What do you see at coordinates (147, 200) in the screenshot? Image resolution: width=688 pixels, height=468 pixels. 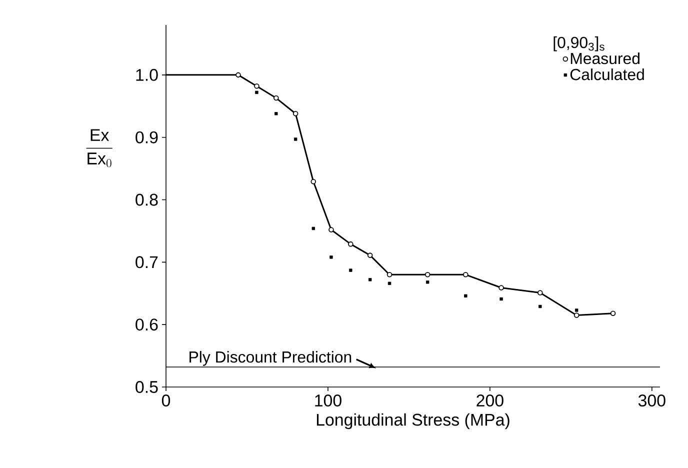 I see `y-tick-label: 0.8` at bounding box center [147, 200].